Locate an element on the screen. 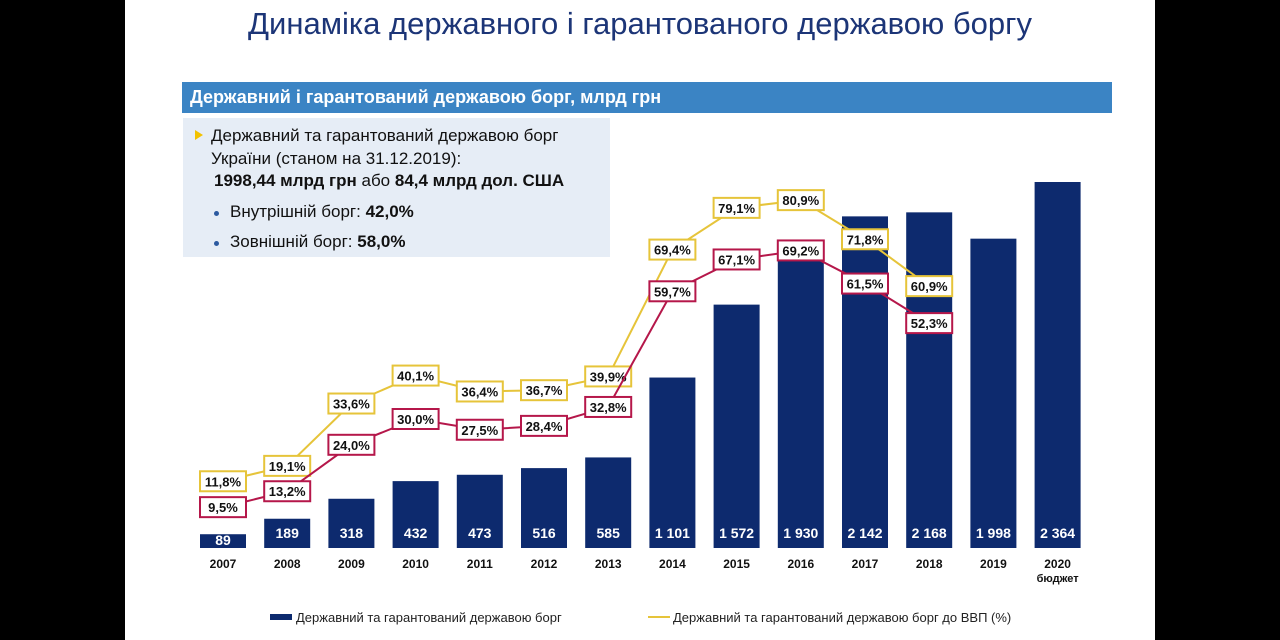  data-label: 30,0% is located at coordinates (415, 419).